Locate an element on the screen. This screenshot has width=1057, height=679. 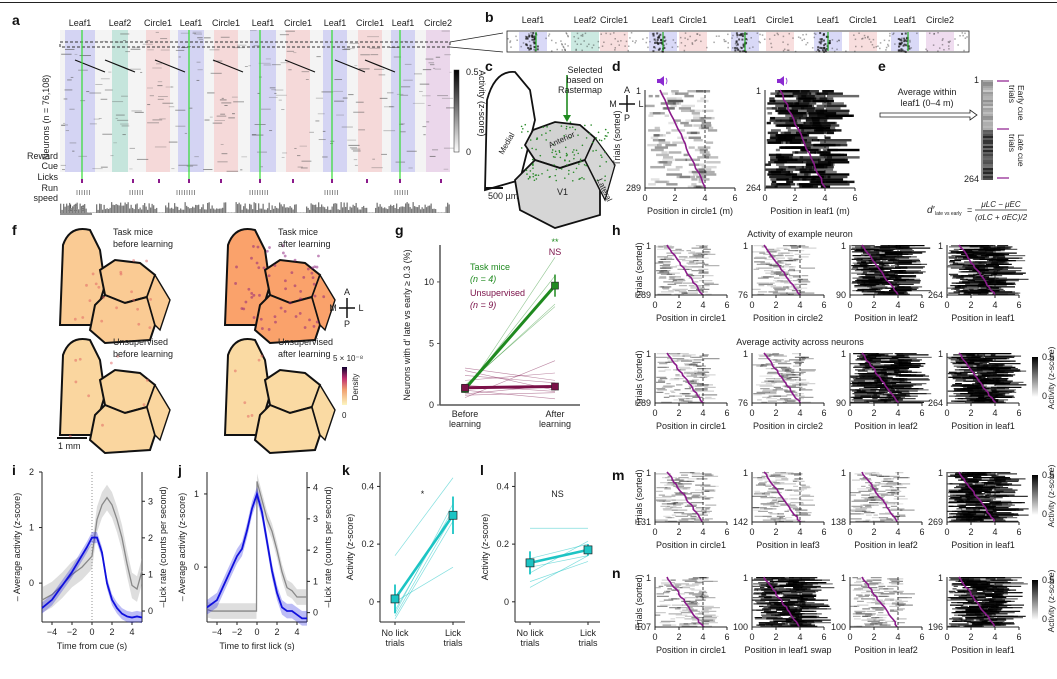
cue-mark is located at coordinates (82, 181).